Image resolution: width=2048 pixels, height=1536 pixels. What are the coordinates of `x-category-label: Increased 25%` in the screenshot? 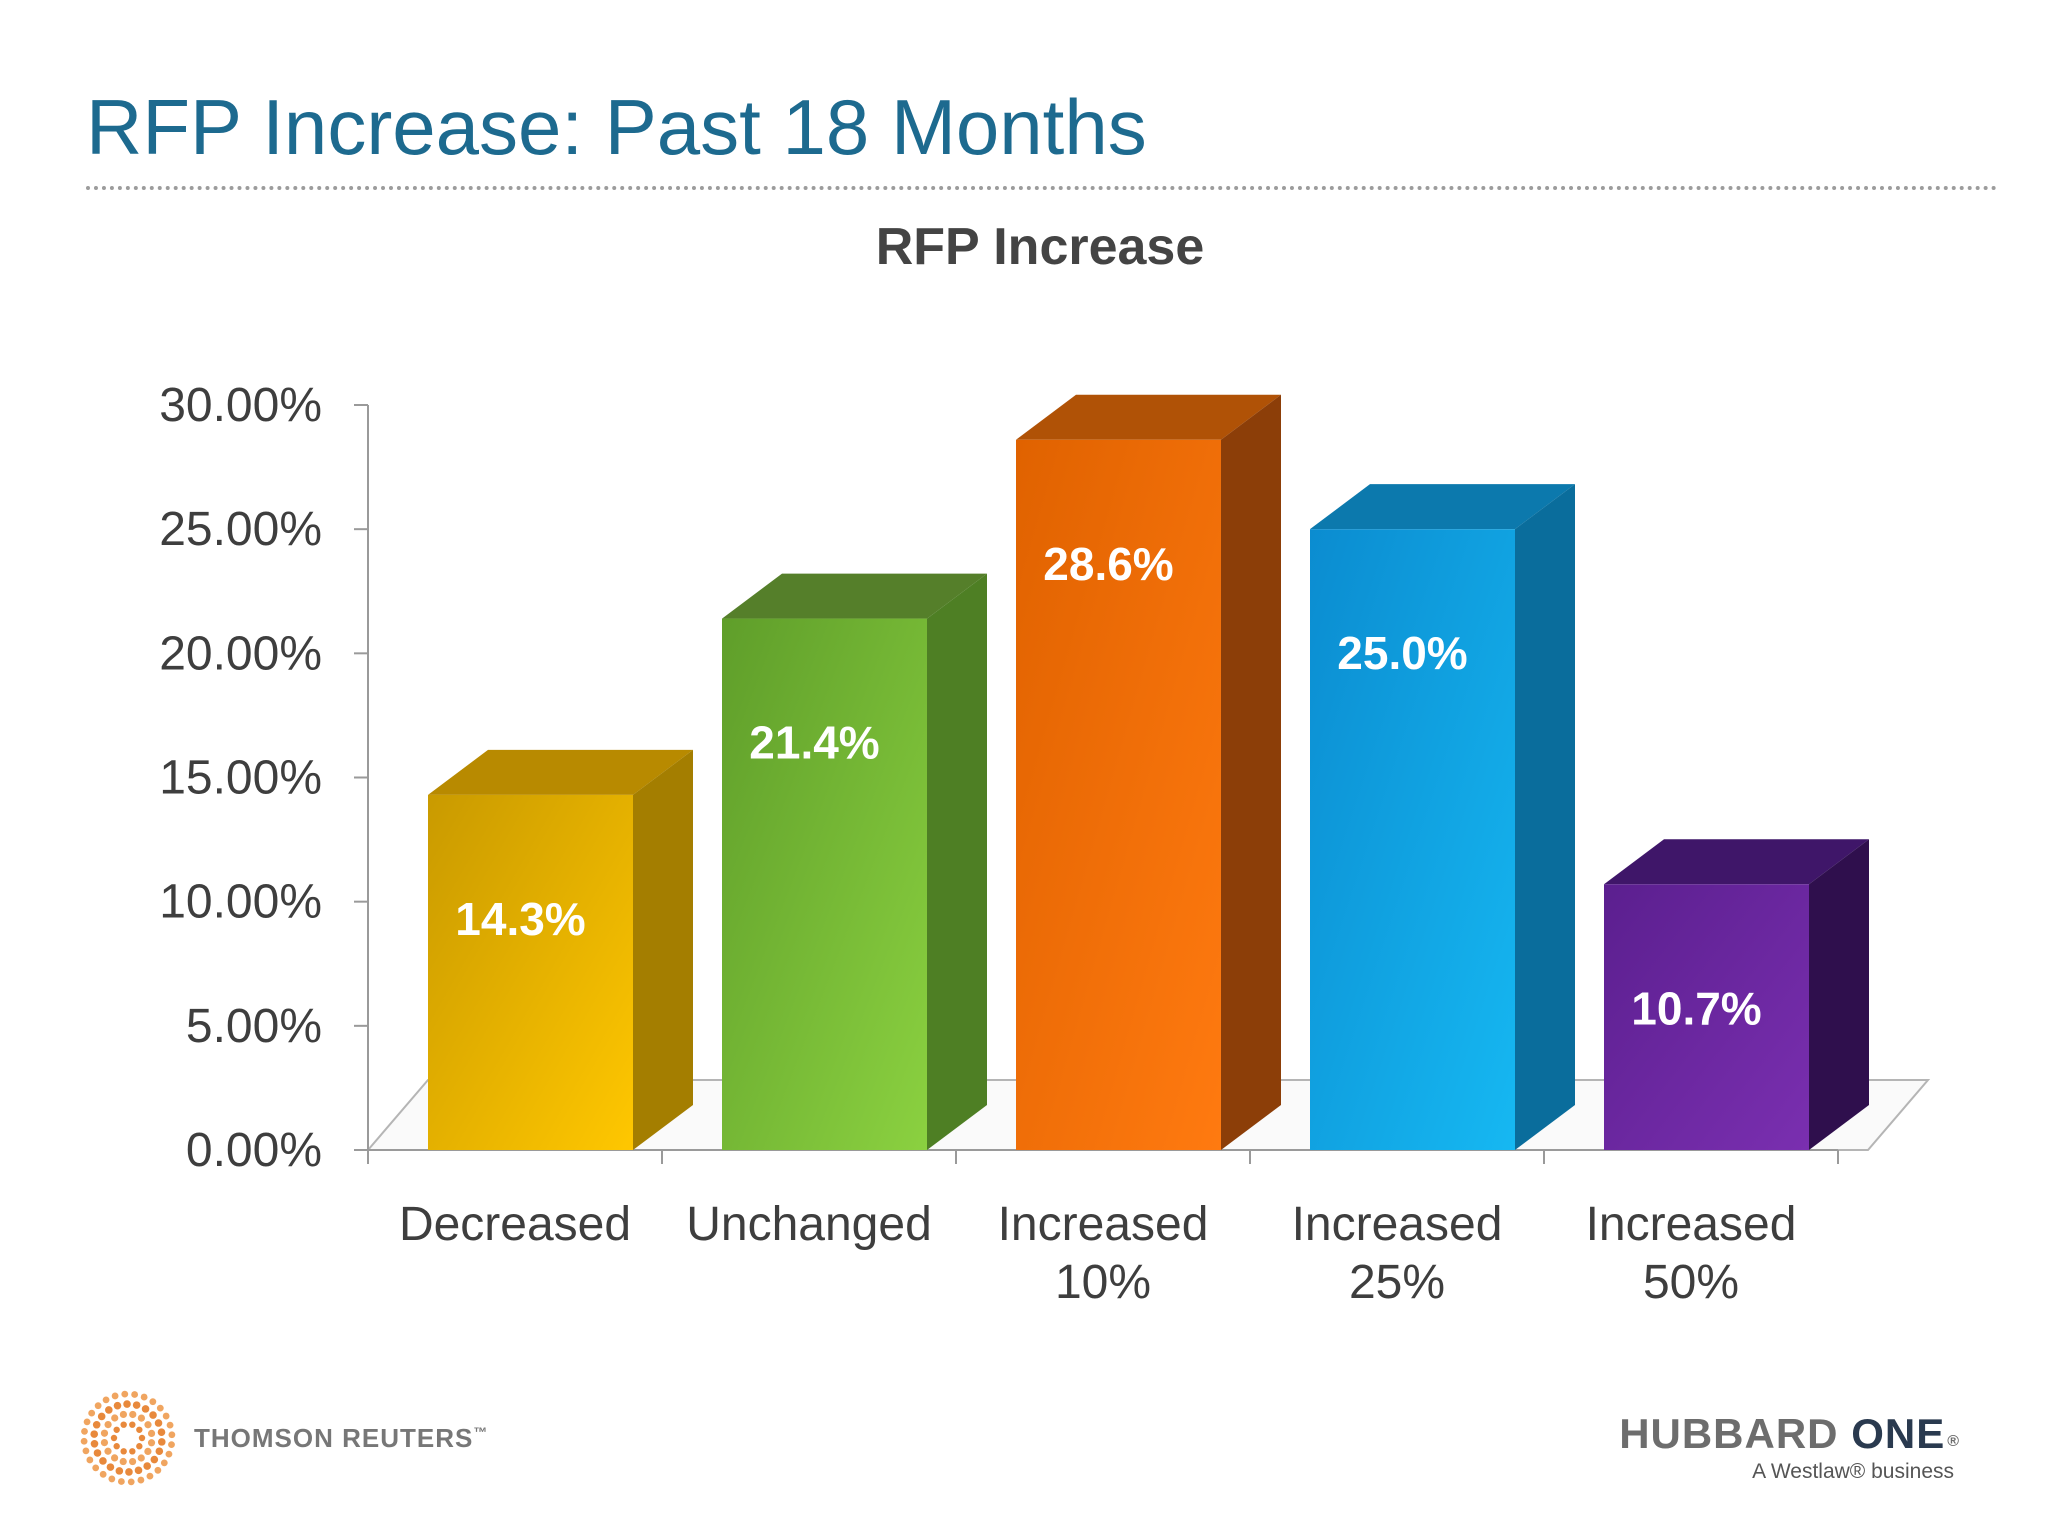 It's located at (1397, 1253).